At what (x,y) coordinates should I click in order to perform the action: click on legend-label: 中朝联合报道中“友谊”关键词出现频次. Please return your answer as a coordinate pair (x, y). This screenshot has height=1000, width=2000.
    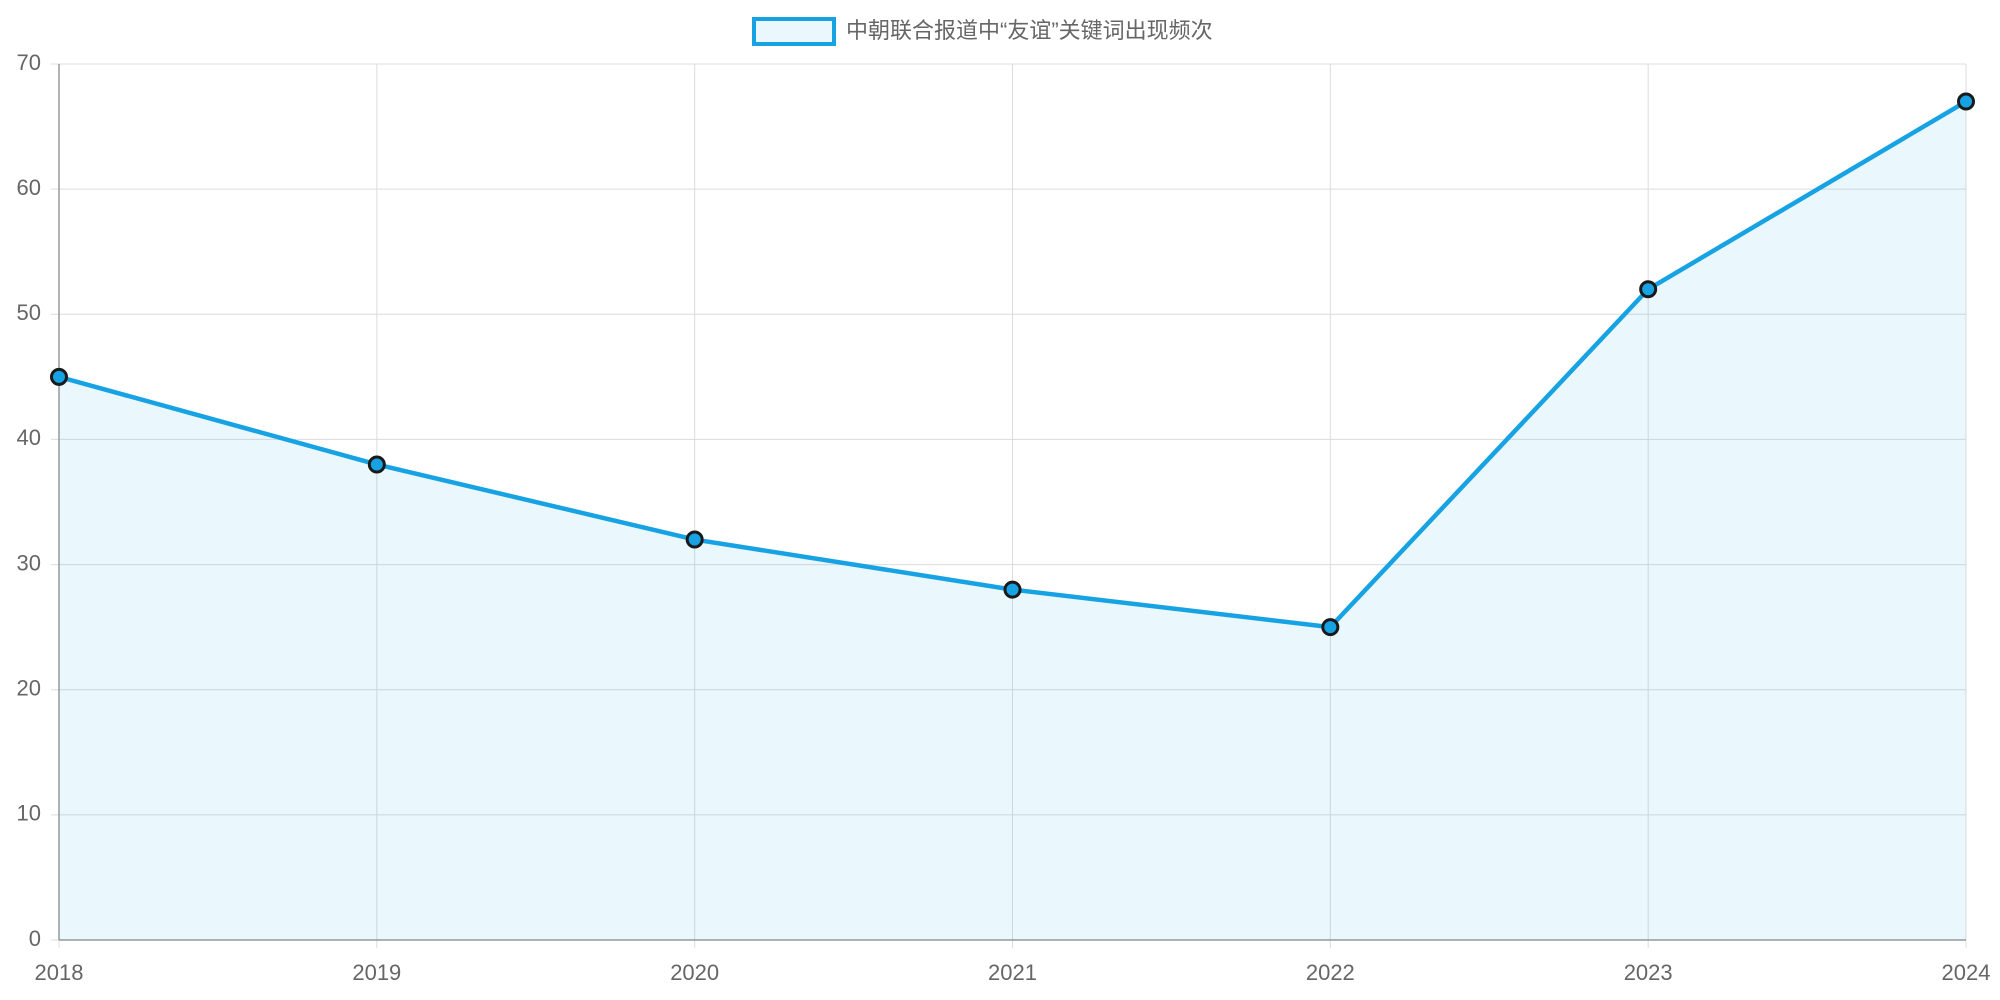
    Looking at the image, I should click on (1029, 30).